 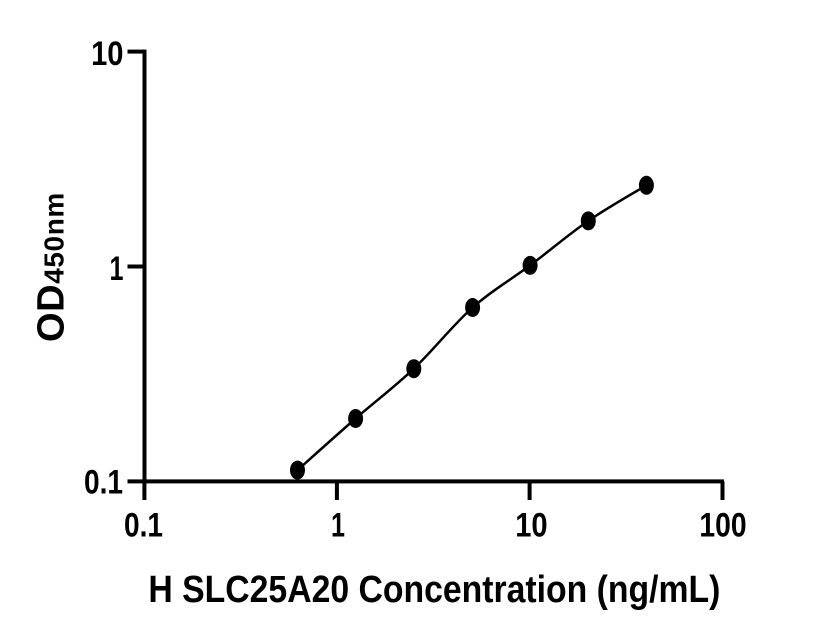 What do you see at coordinates (722, 526) in the screenshot?
I see `svg-text: 100` at bounding box center [722, 526].